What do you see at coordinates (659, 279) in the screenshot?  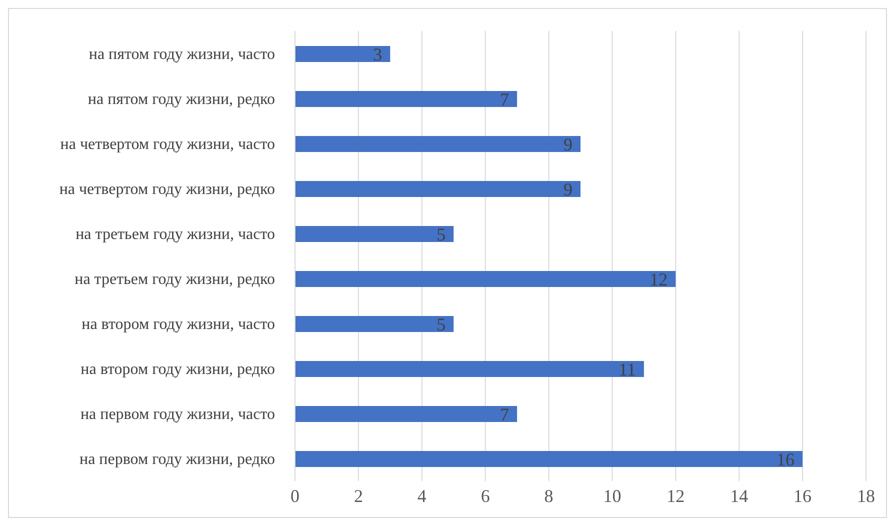 I see `data-label: 12` at bounding box center [659, 279].